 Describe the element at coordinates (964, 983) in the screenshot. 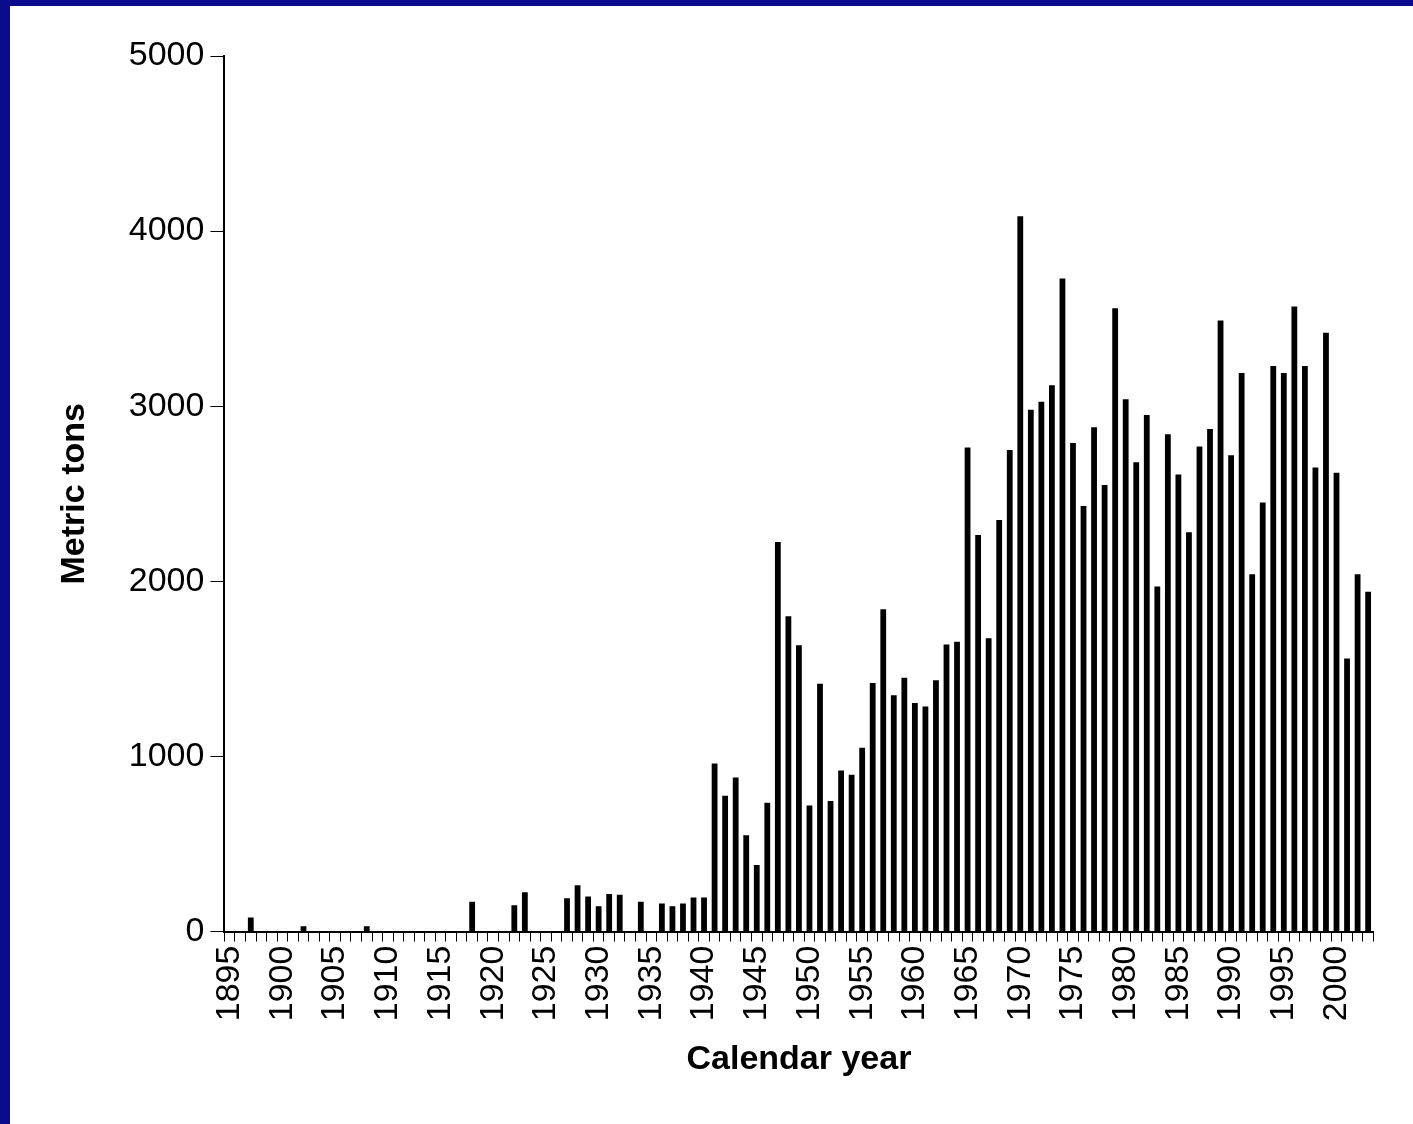

I see `x-tick-label: 1965` at that location.